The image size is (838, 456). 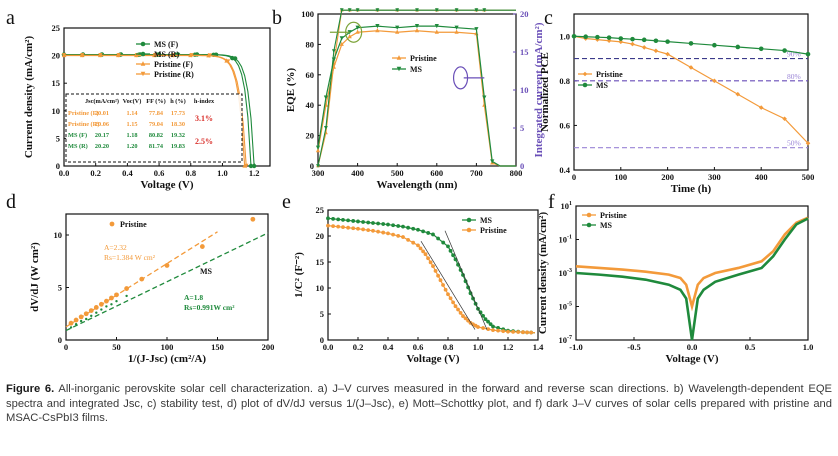 I want to click on table-row-label: Pristine (R), so click(x=83, y=124).